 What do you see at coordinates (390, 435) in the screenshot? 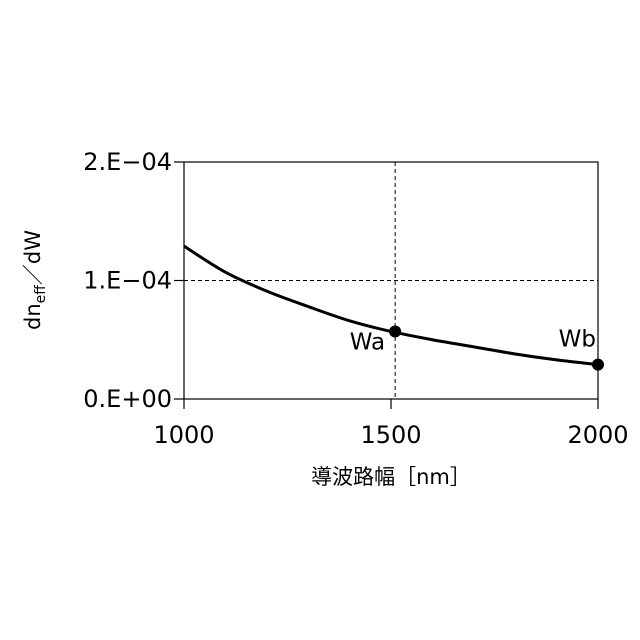
I see `x-tick-label-1: 1500` at bounding box center [390, 435].